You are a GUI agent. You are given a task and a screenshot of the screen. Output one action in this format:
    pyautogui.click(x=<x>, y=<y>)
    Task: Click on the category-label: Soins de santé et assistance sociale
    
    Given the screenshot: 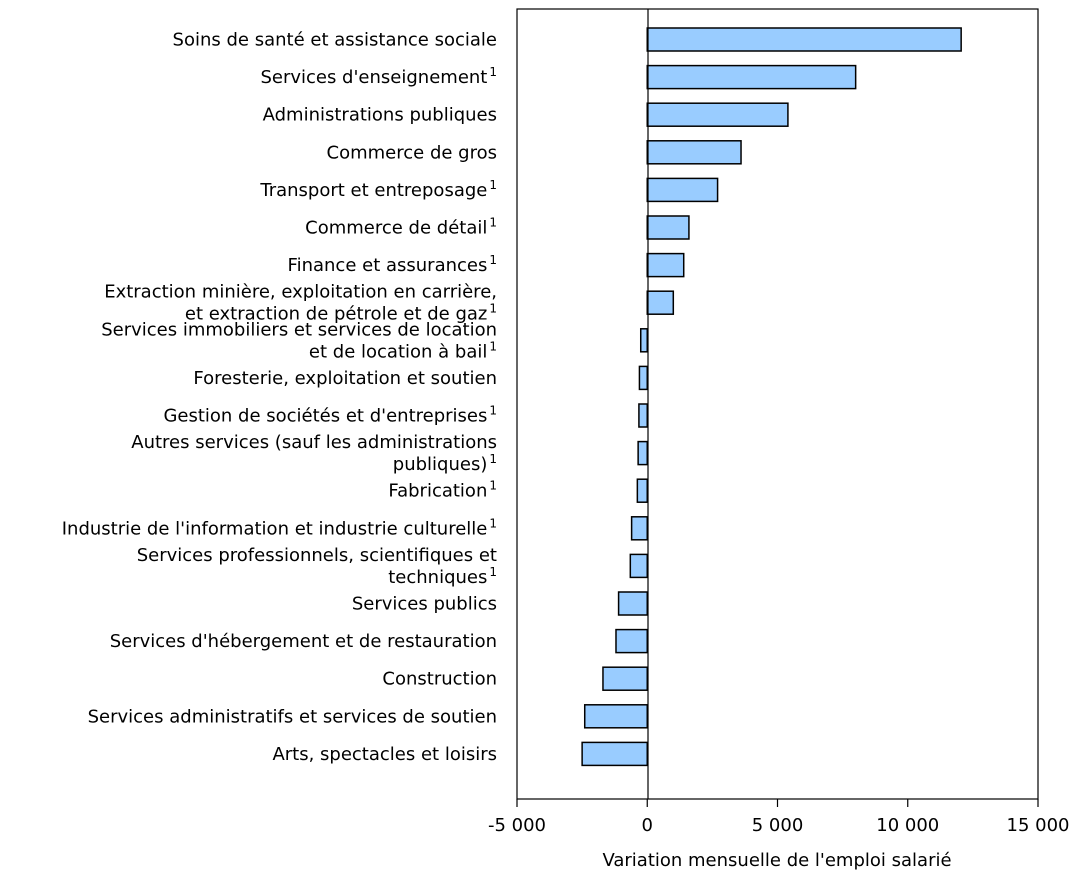 What is the action you would take?
    pyautogui.click(x=335, y=40)
    